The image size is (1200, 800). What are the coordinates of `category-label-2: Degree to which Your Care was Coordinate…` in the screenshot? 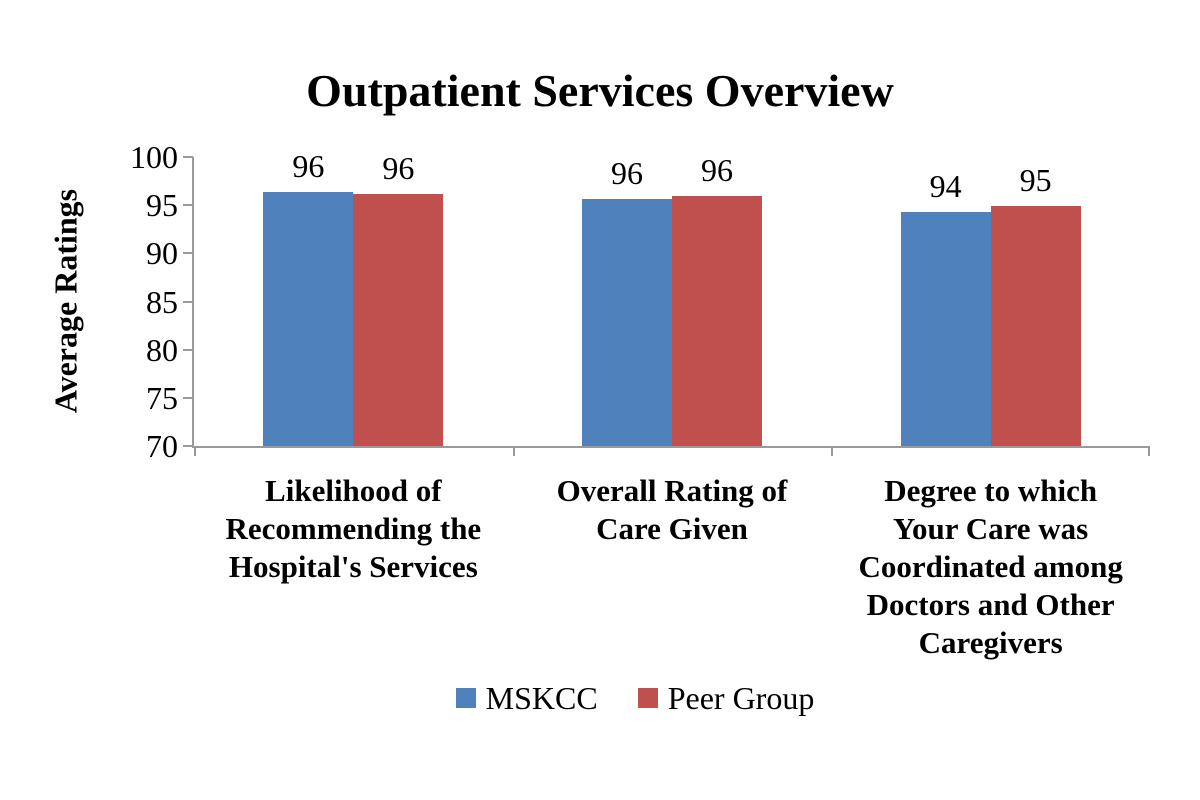 It's located at (990, 566).